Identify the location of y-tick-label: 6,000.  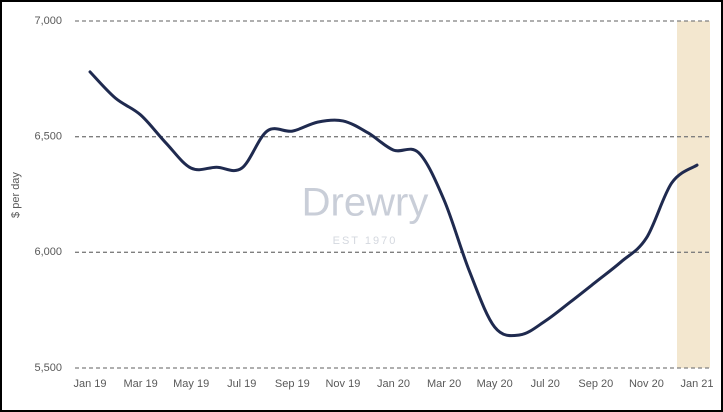
(48, 252).